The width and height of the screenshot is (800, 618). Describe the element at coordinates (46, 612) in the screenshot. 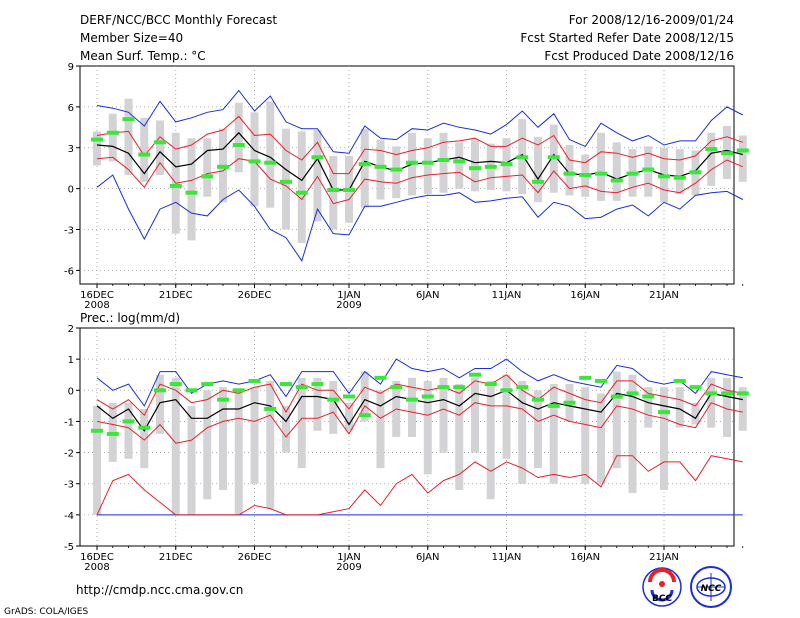

I see `grads-credit: GrADS: COLA/IGES` at that location.